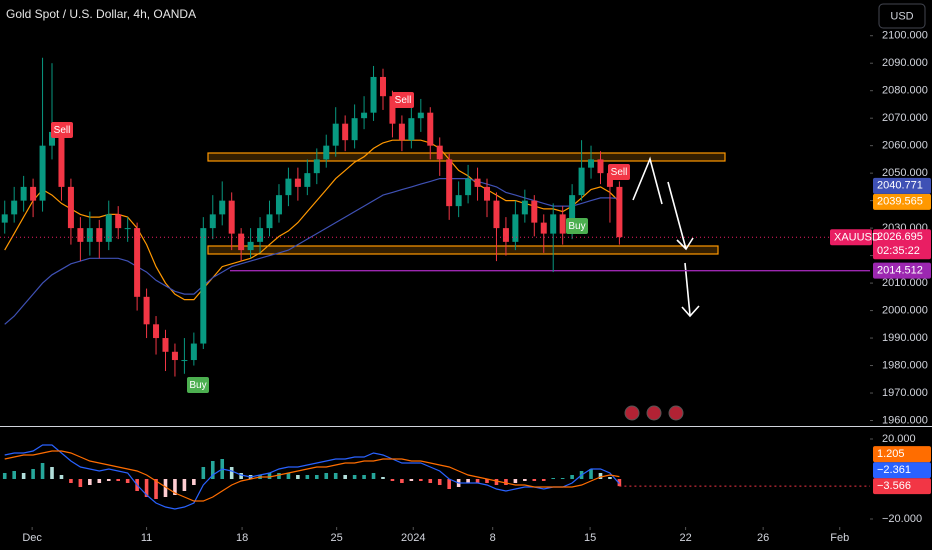 The width and height of the screenshot is (932, 550). Describe the element at coordinates (101, 14) in the screenshot. I see `chart-title: Gold Spot / U.S. Dollar, 4h, OANDA` at that location.